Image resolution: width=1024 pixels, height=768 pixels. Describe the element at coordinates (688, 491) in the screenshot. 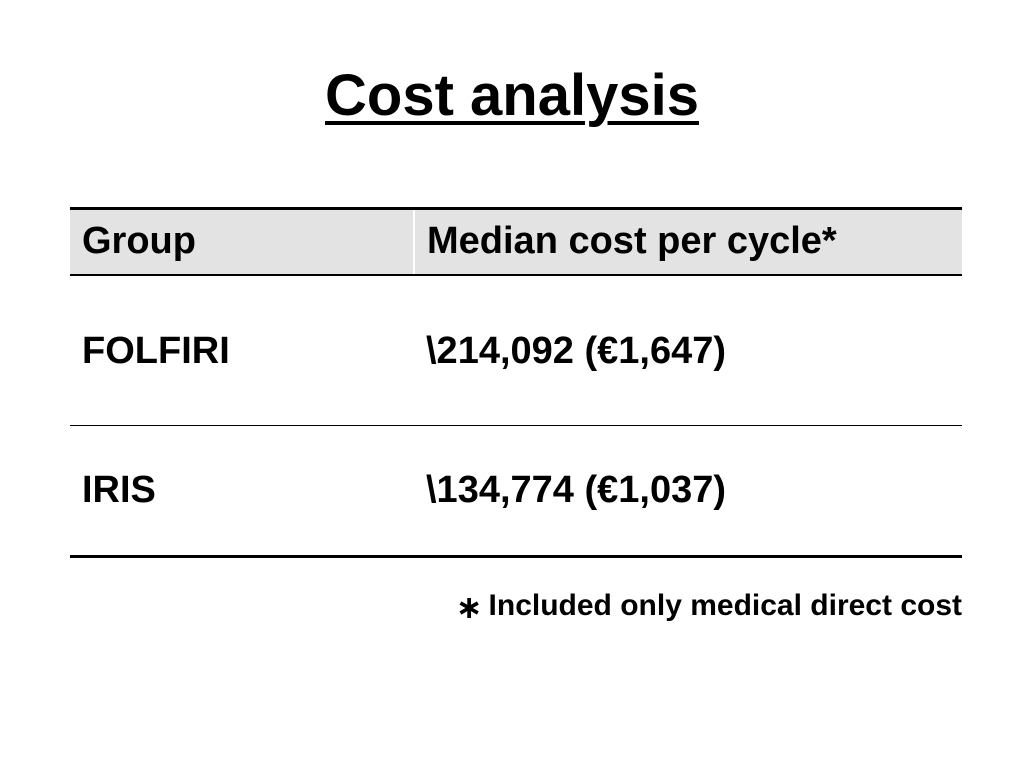

I see `cell-median-cost: \134,774 (€1,037)` at that location.